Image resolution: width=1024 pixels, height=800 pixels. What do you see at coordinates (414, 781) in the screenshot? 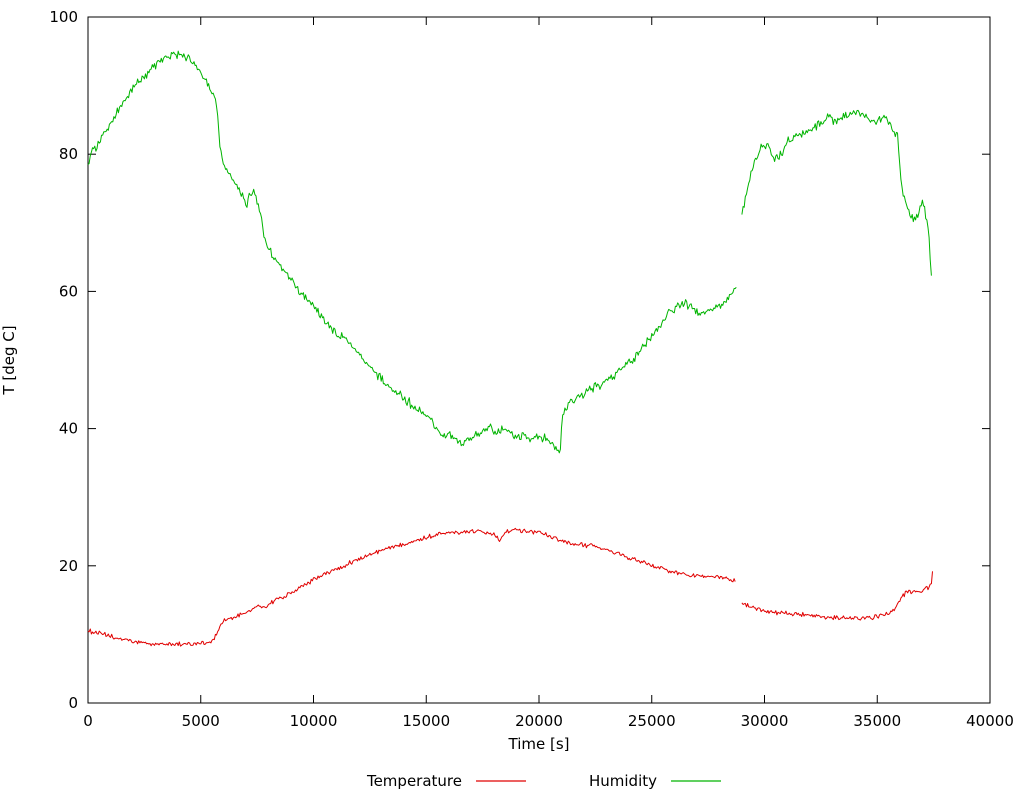
I see `legend-label-temperature: Temperature` at bounding box center [414, 781].